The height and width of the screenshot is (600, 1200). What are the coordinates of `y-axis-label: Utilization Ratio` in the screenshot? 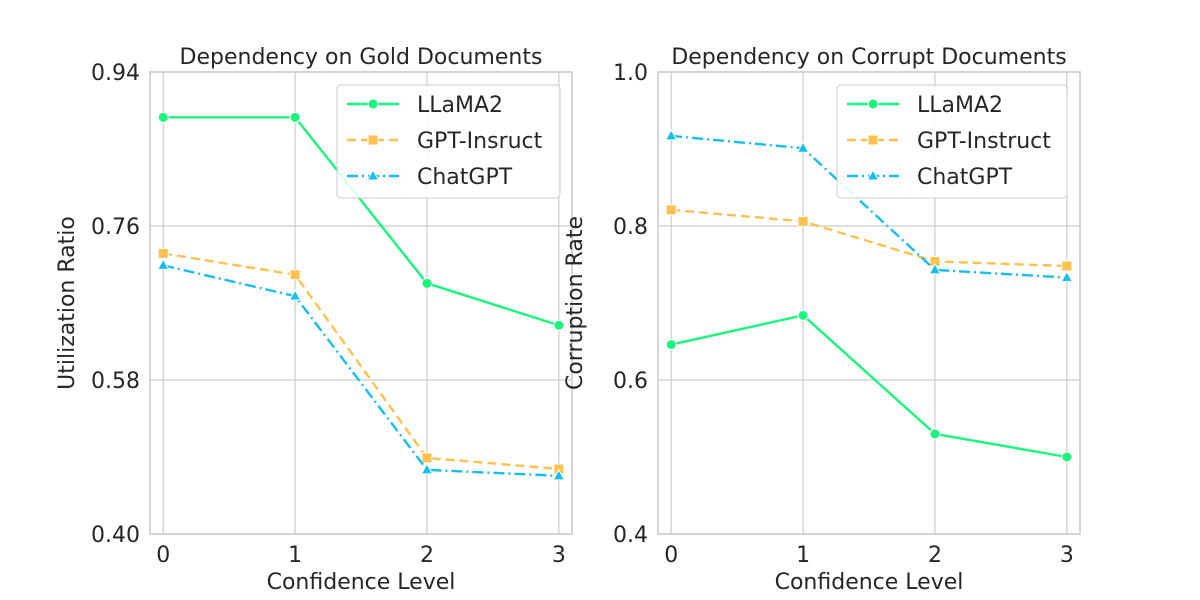 It's located at (67, 303).